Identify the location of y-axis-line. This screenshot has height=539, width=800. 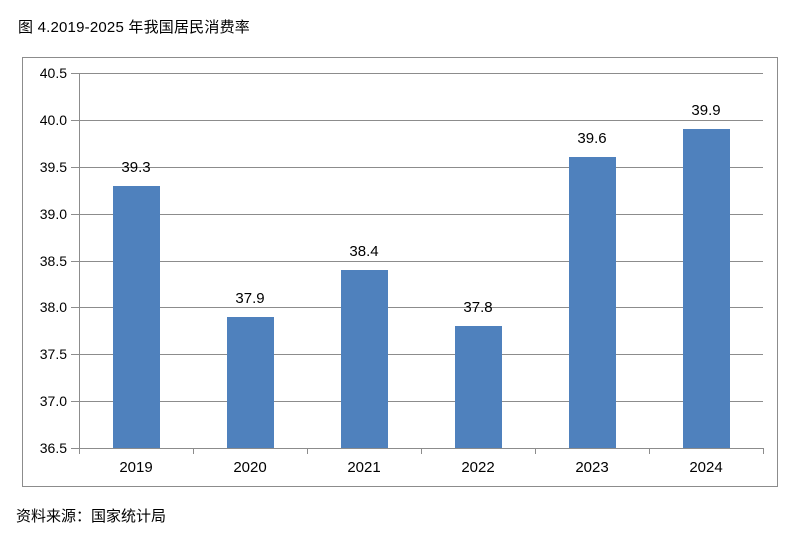
(79, 260).